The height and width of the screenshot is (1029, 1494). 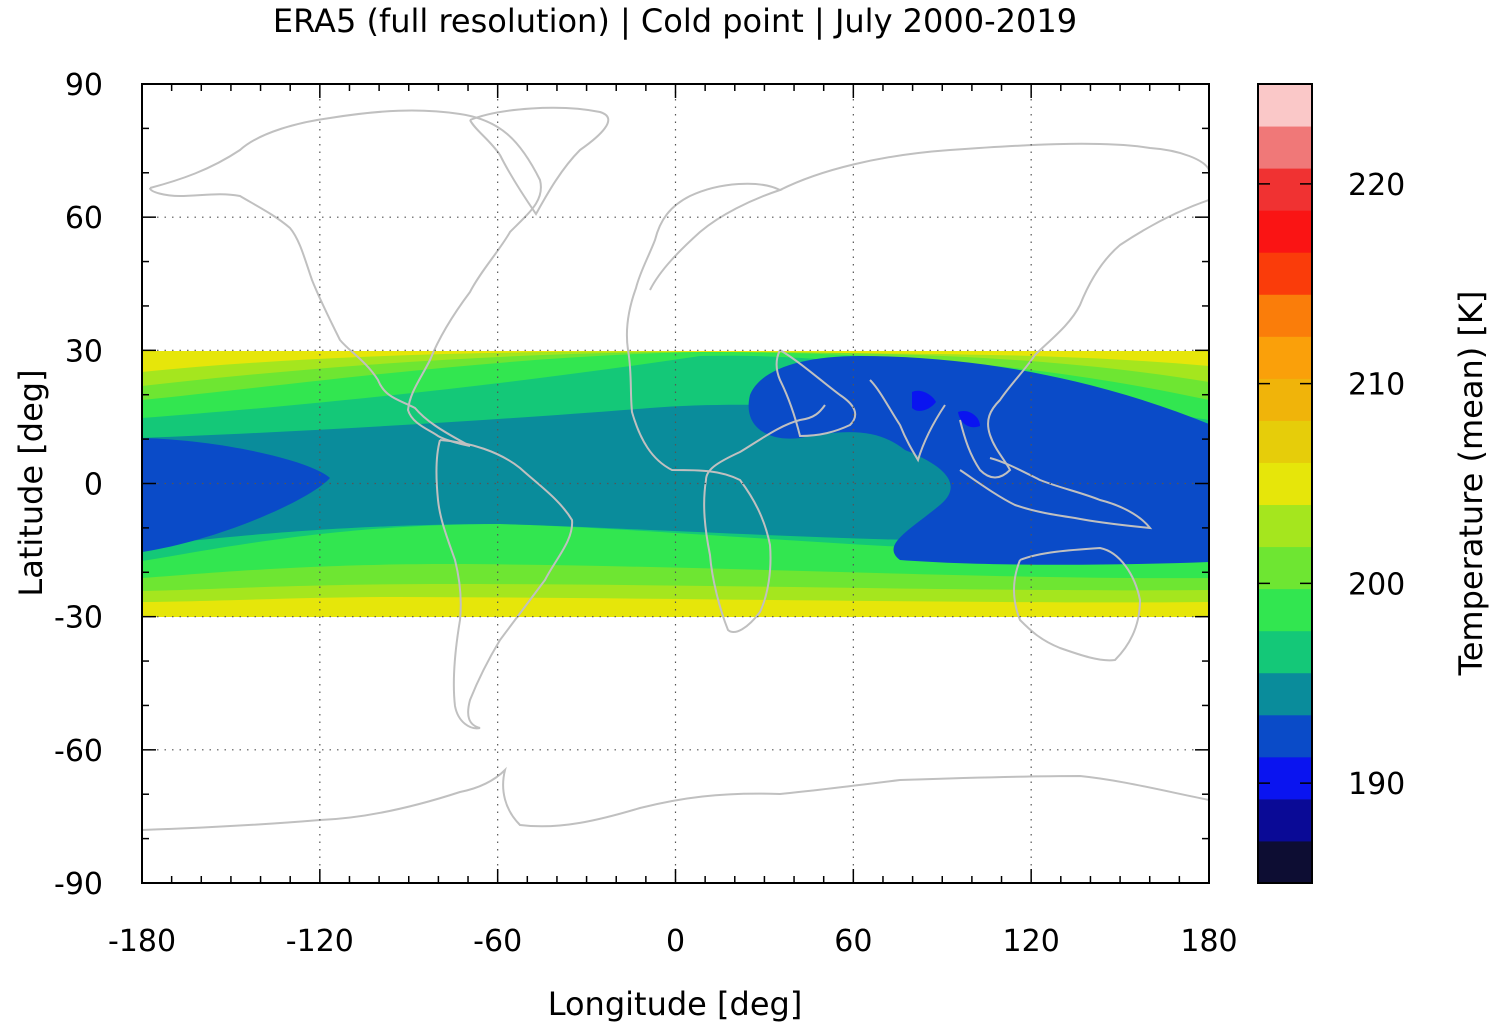 I want to click on y-tick-label: -60, so click(x=78, y=751).